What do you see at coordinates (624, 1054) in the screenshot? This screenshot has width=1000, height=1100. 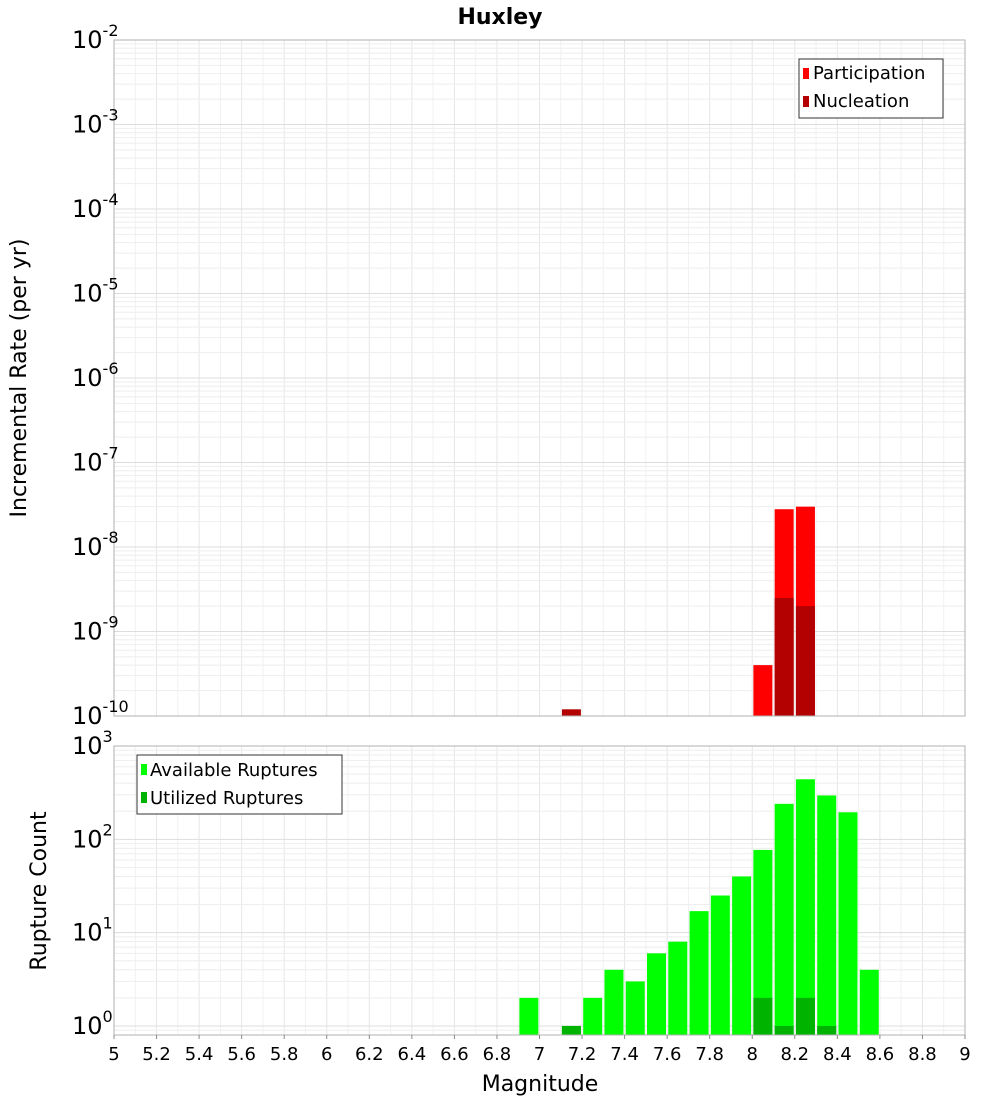 I see `x-tick-label: 7.4` at bounding box center [624, 1054].